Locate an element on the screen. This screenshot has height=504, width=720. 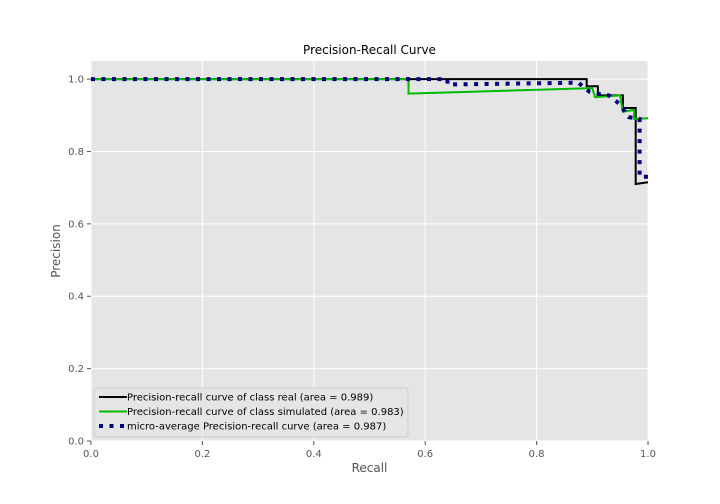
y-tick-label: 0.8 is located at coordinates (76, 152).